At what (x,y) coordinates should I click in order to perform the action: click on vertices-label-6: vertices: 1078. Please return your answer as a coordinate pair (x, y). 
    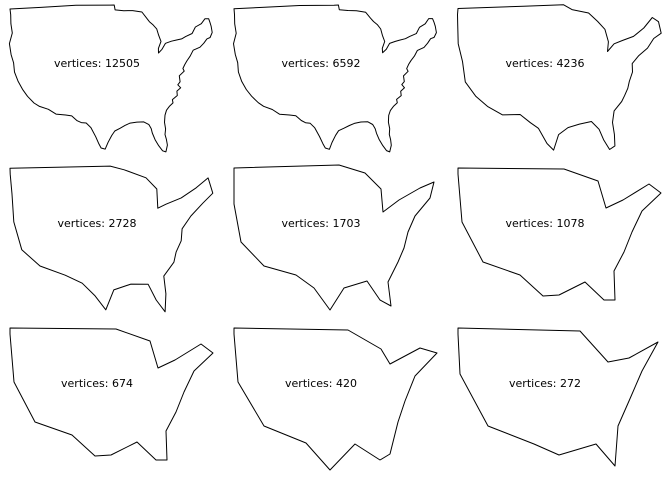
    Looking at the image, I should click on (545, 223).